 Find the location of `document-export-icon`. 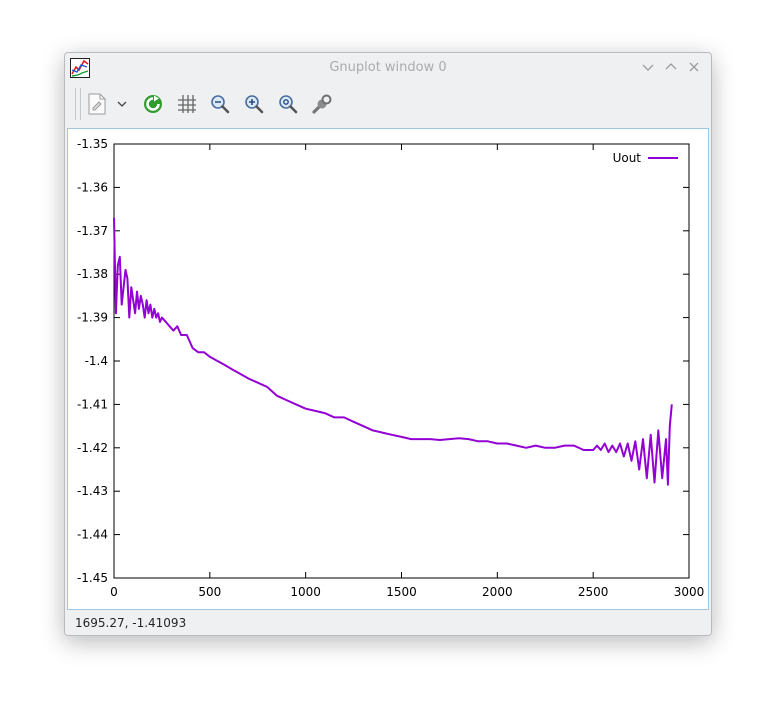

document-export-icon is located at coordinates (97, 104).